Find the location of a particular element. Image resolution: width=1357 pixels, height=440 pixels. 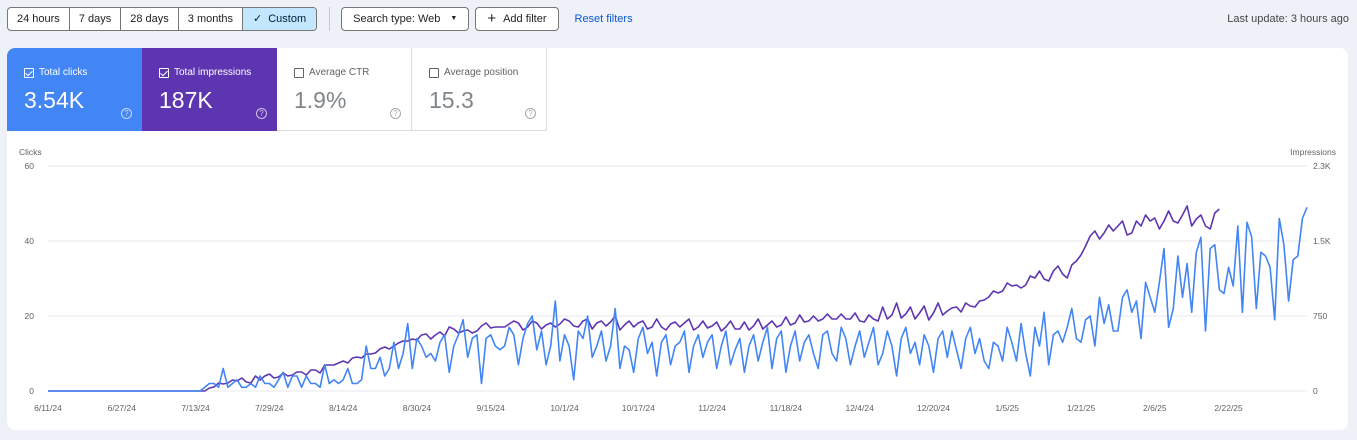

x-tick-label: 7/13/24 is located at coordinates (195, 408).